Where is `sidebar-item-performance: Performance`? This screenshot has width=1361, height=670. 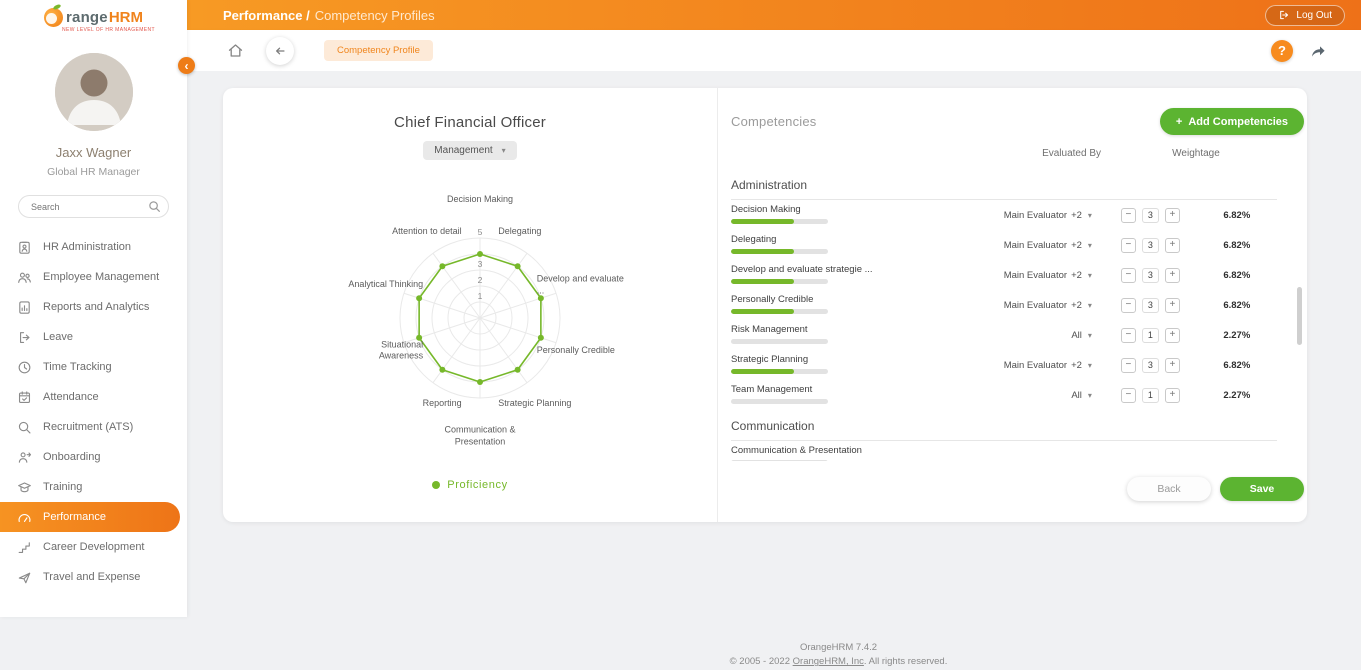 sidebar-item-performance: Performance is located at coordinates (90, 517).